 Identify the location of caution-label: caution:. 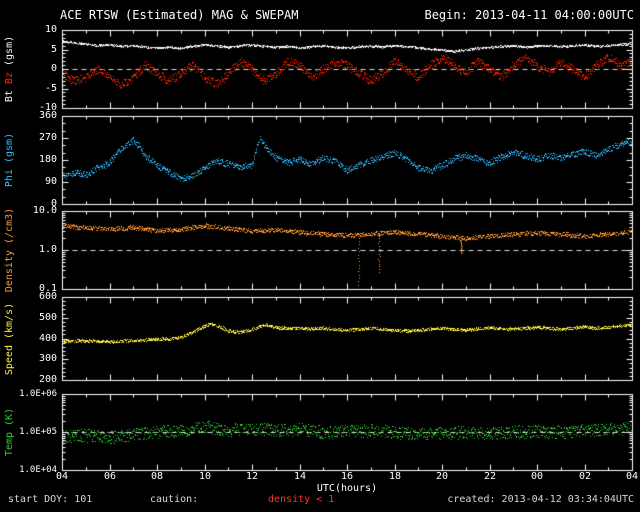
(174, 499).